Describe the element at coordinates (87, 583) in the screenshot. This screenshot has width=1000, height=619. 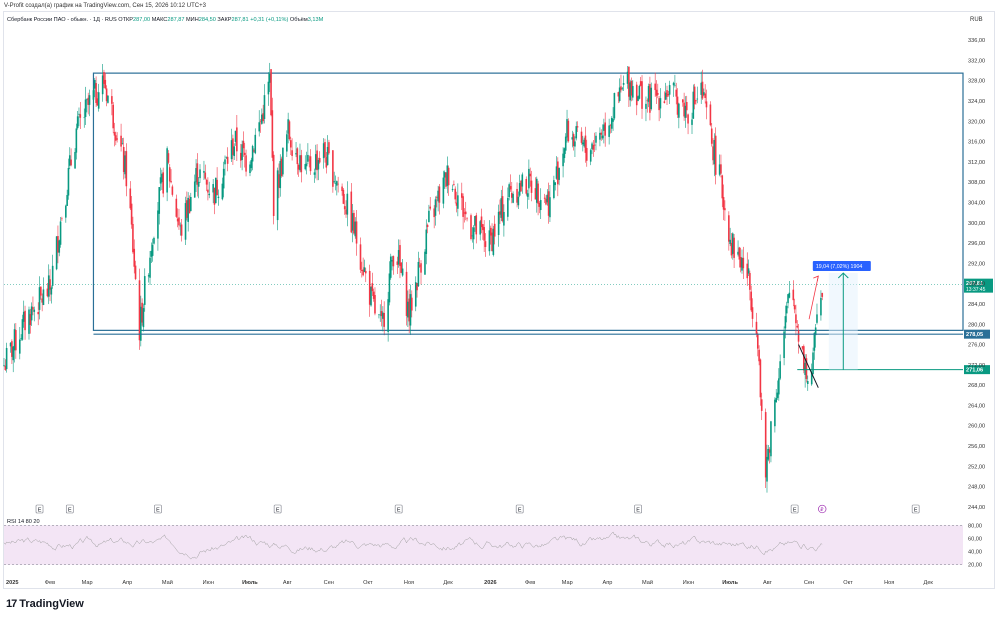
I see `time-tick-label: Мар` at that location.